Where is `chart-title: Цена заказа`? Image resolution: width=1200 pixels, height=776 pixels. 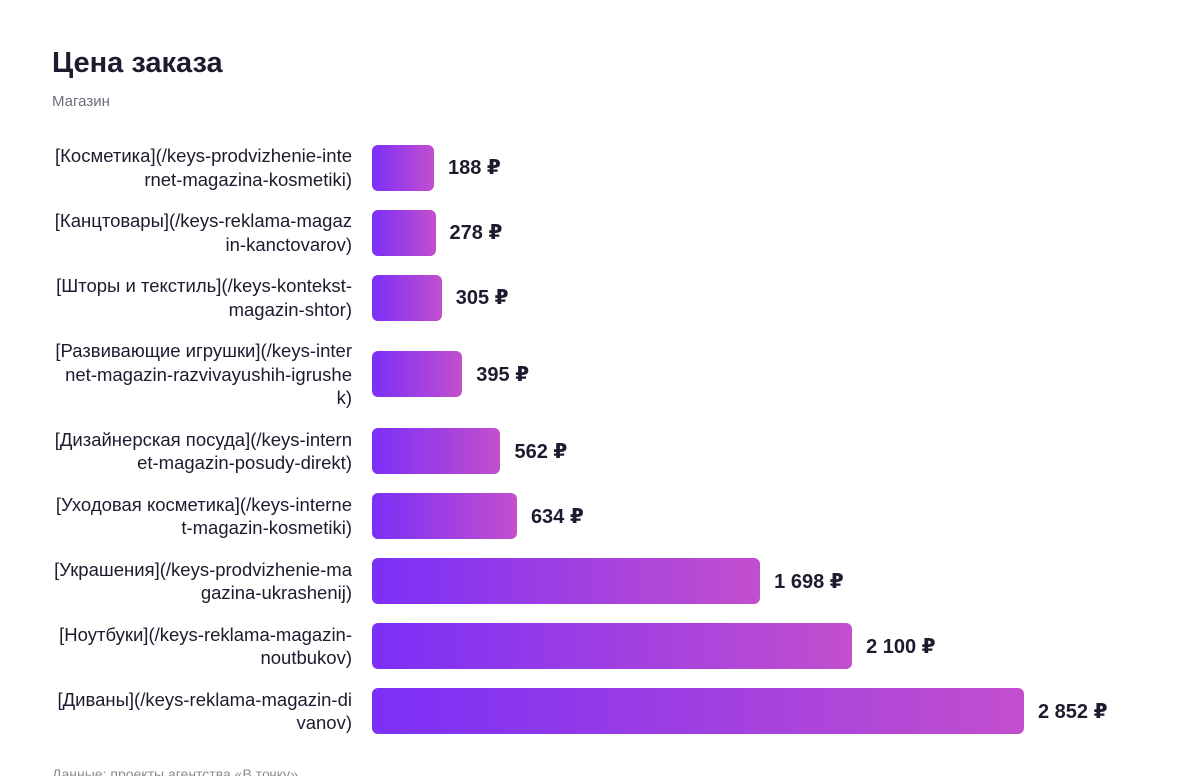
chart-title: Цена заказа is located at coordinates (137, 63).